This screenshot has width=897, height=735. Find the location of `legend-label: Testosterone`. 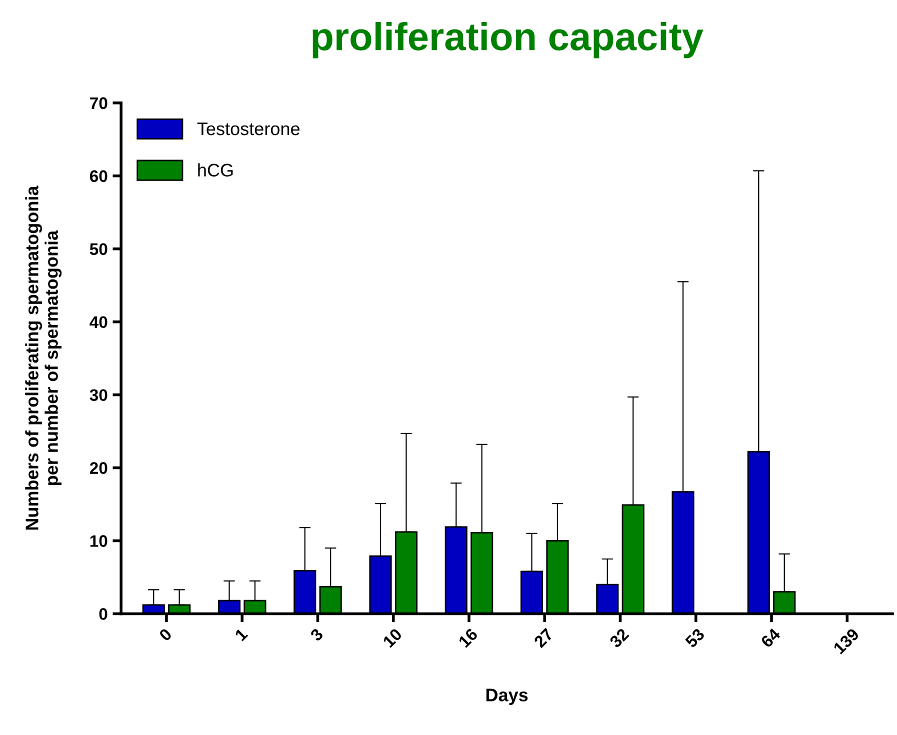

legend-label: Testosterone is located at coordinates (248, 129).